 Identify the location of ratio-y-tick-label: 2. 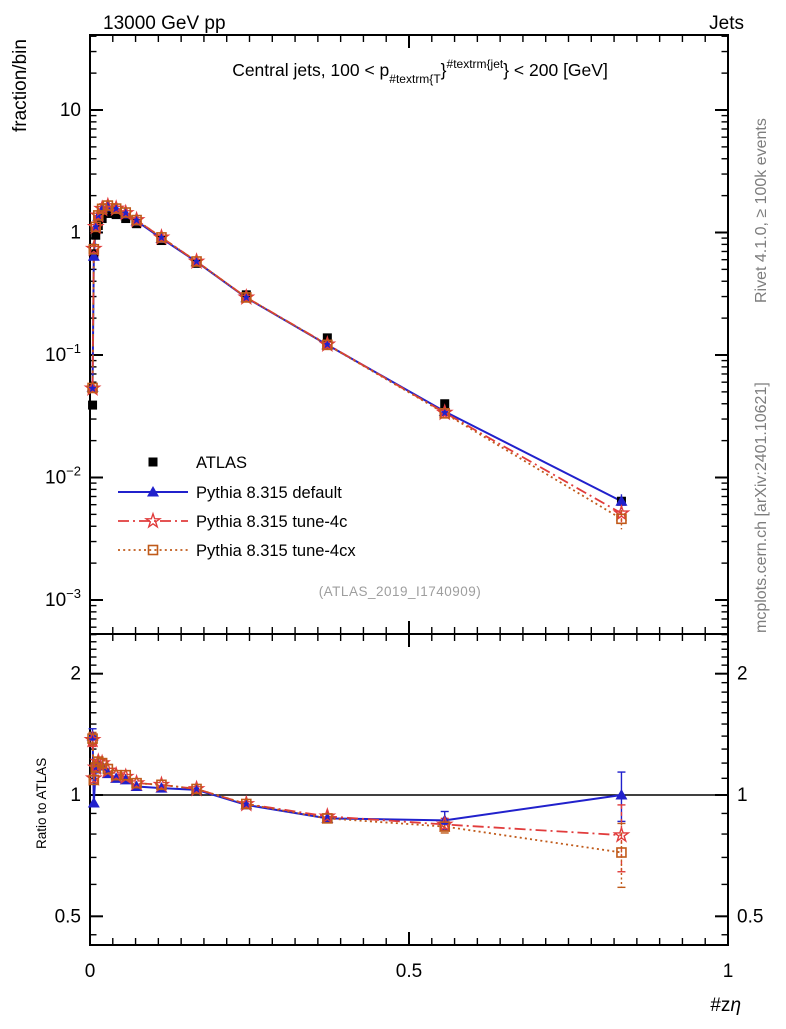
(75, 674).